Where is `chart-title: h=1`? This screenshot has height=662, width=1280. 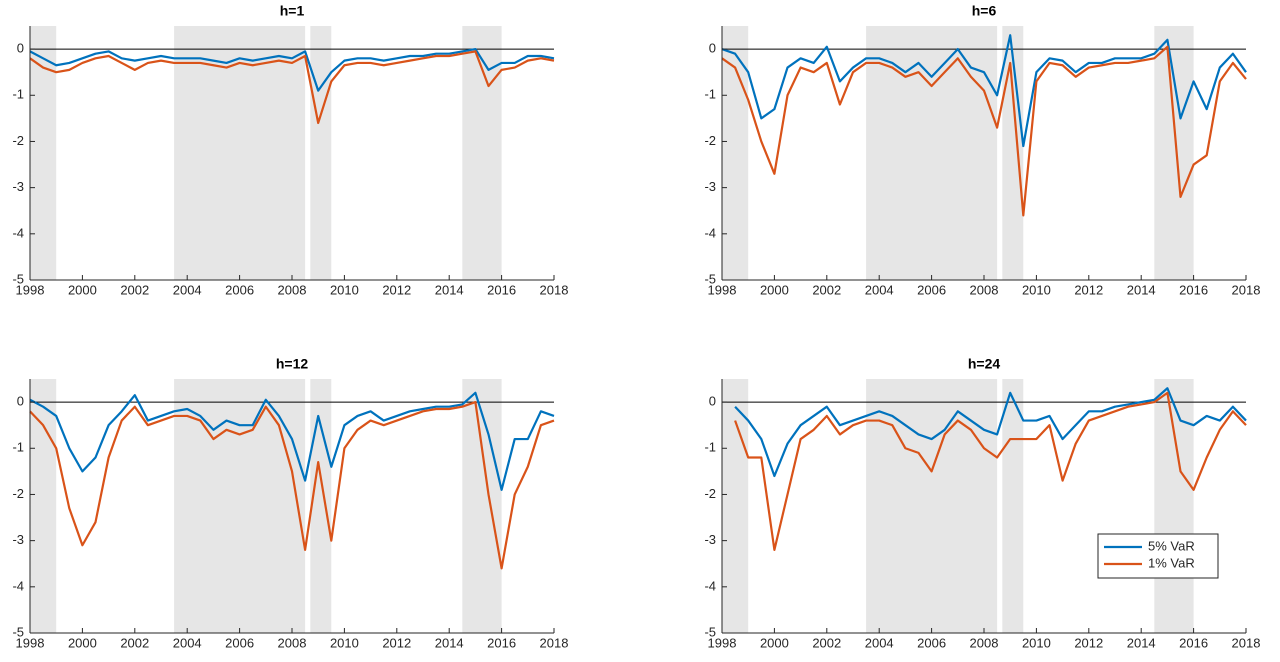
chart-title: h=1 is located at coordinates (292, 11).